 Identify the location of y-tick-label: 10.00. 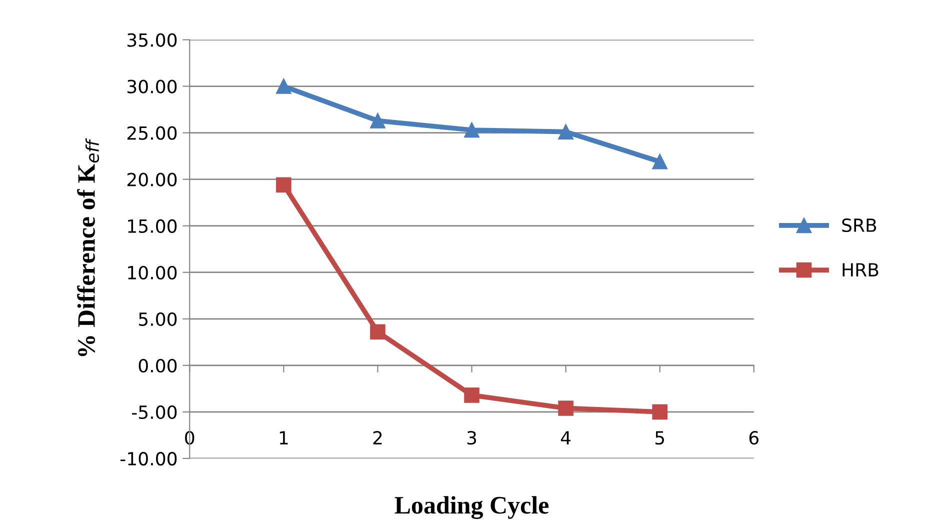
(152, 273).